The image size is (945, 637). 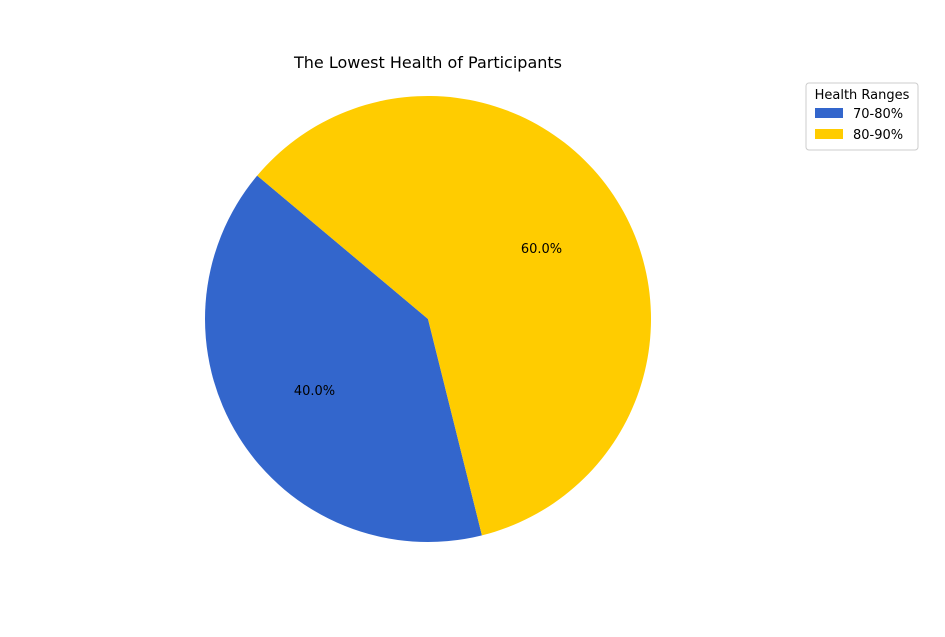 I want to click on legend: Health Ranges 70-80% 80-90%, so click(x=862, y=116).